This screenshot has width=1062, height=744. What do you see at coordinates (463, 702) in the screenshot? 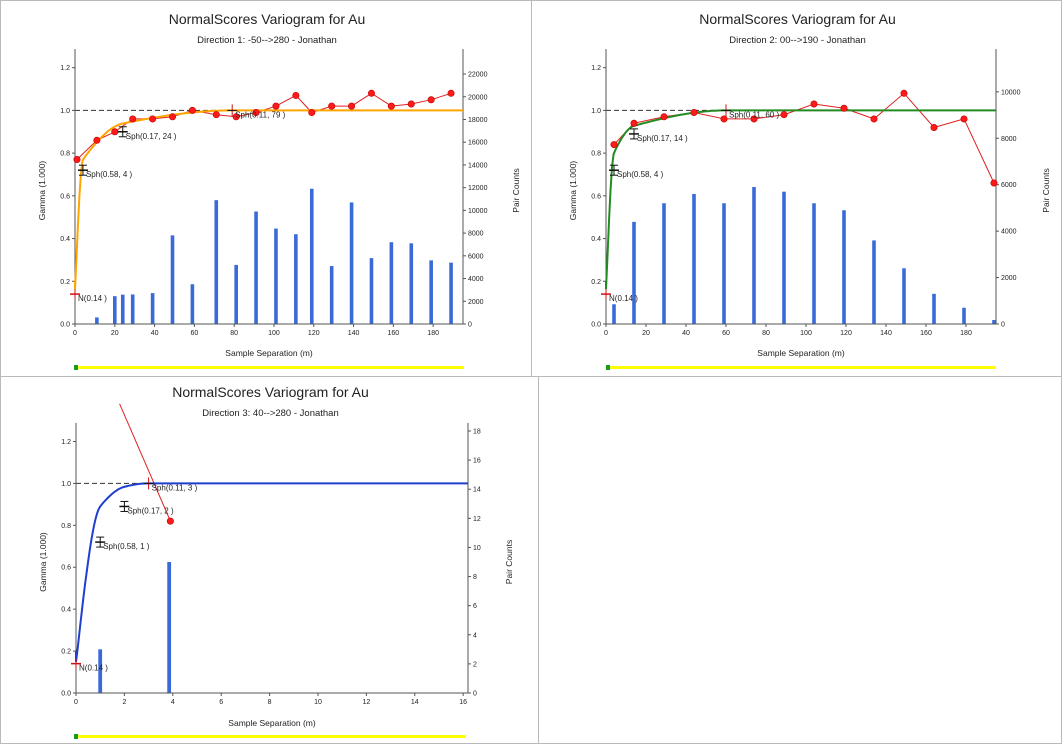
I see `x-tick-label: 16` at bounding box center [463, 702].